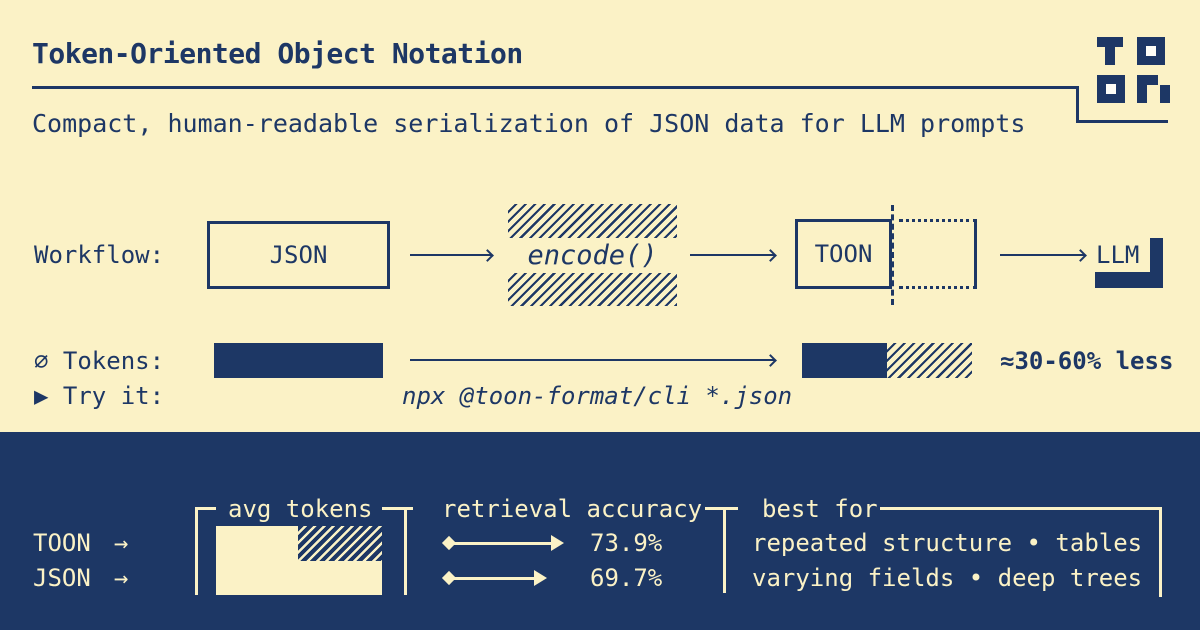 The width and height of the screenshot is (1200, 630). What do you see at coordinates (724, 550) in the screenshot?
I see `best-col-bracket-left` at bounding box center [724, 550].